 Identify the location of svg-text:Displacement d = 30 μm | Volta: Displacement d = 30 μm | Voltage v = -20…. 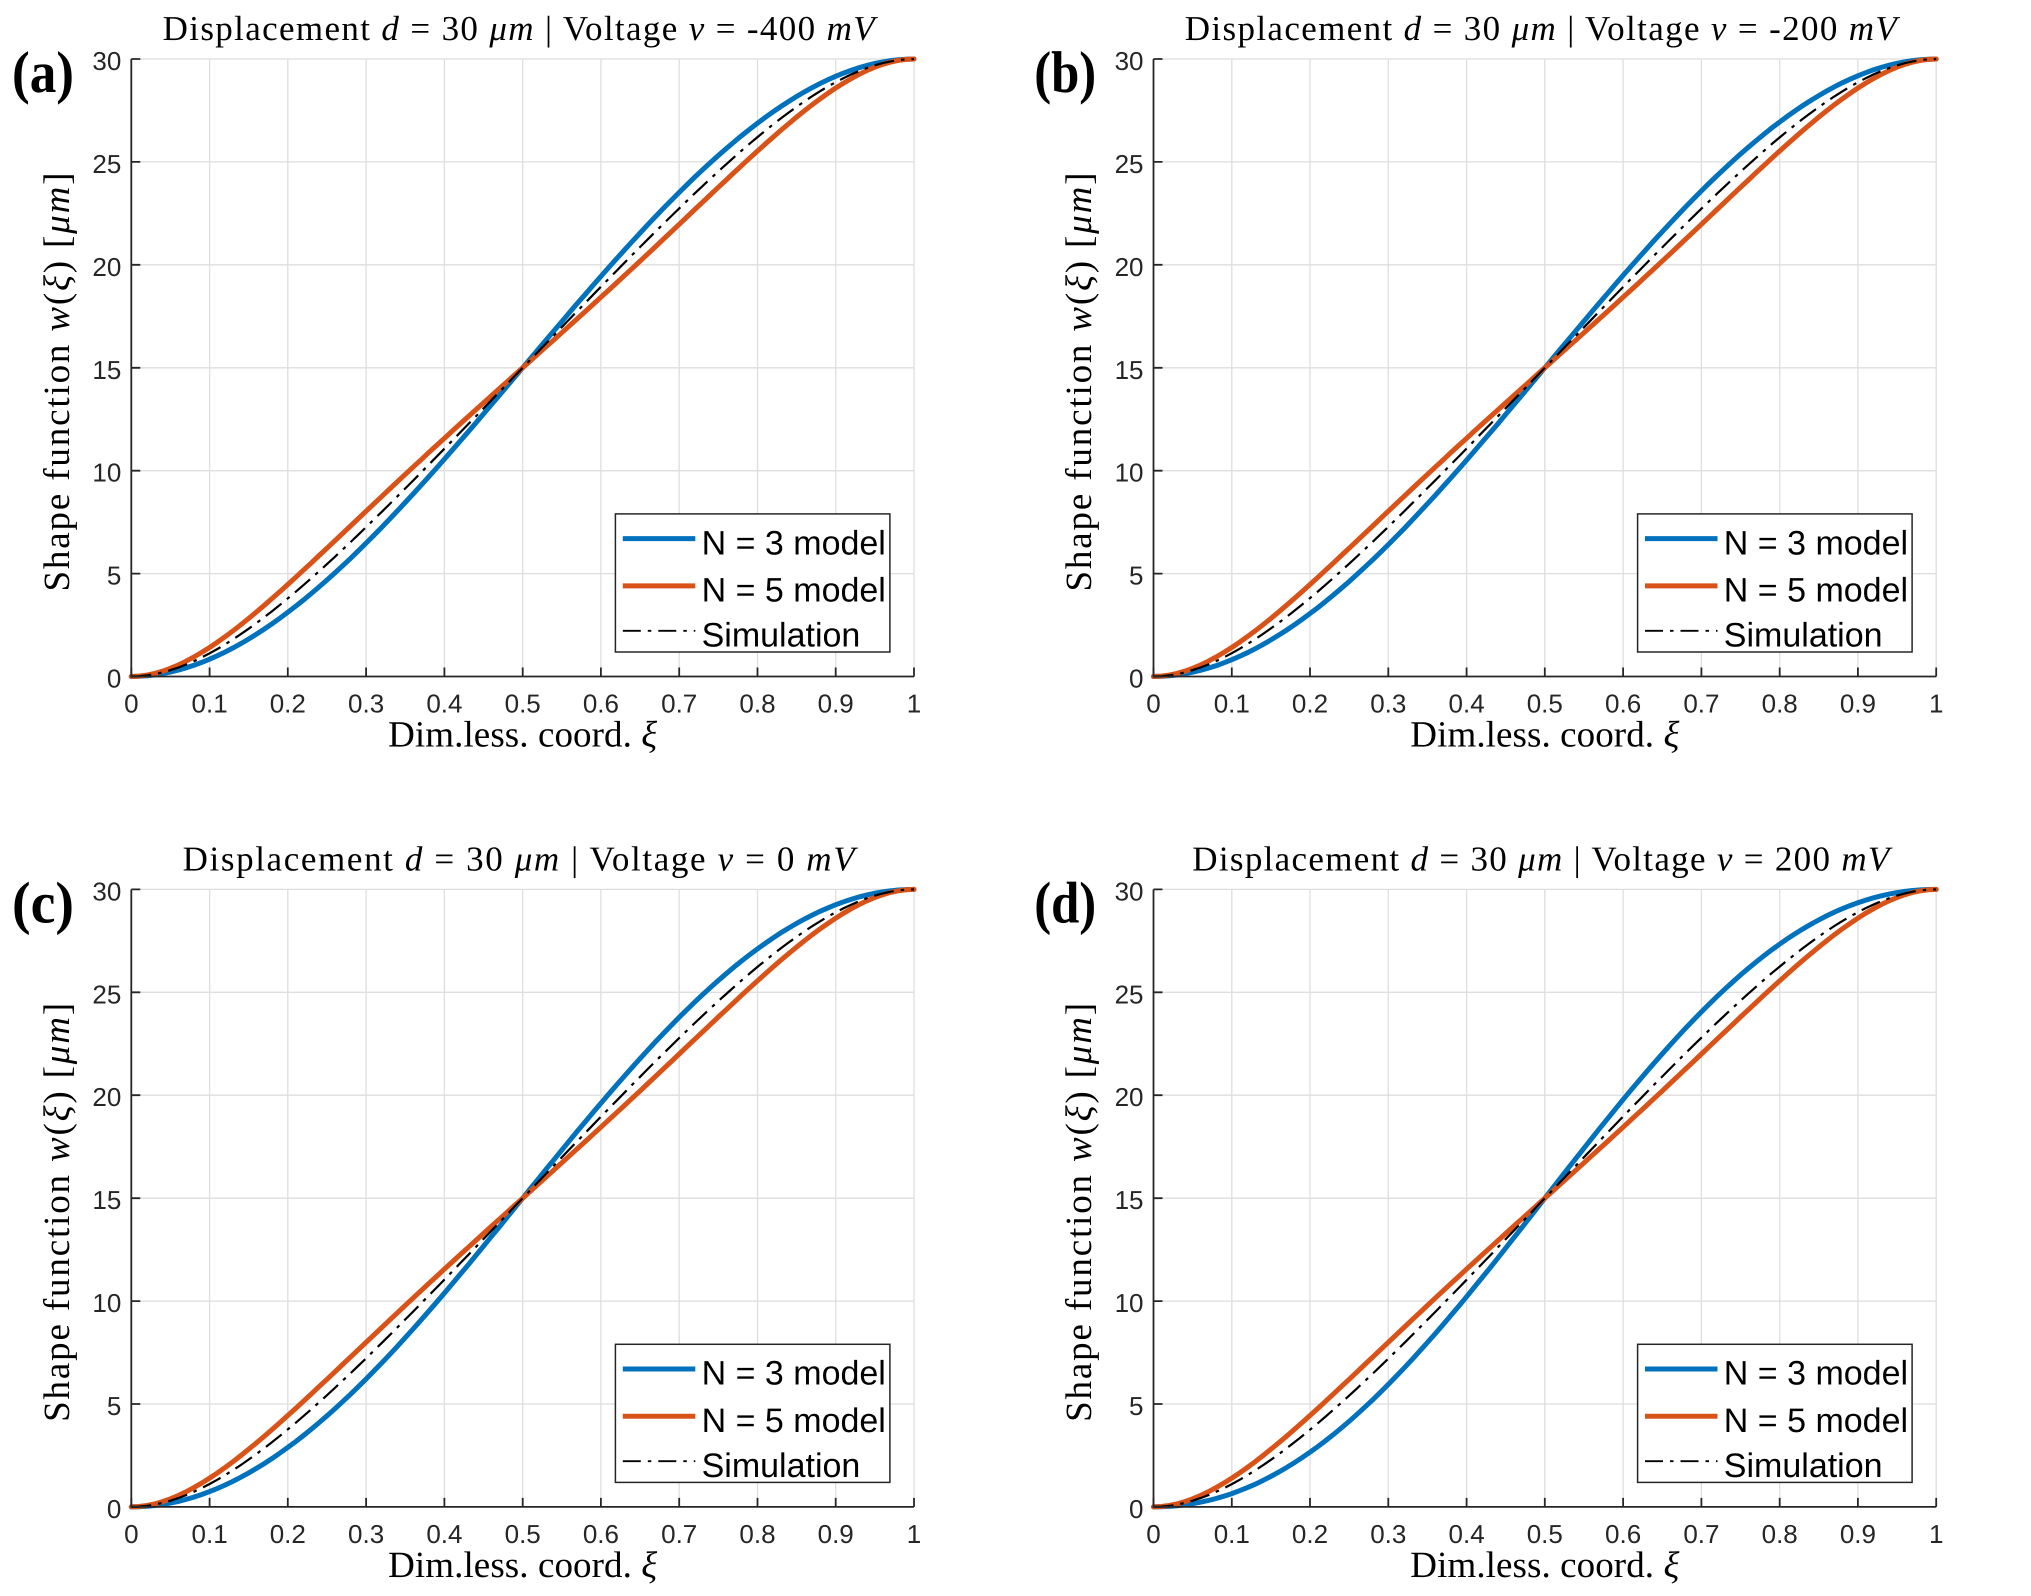
(1543, 28).